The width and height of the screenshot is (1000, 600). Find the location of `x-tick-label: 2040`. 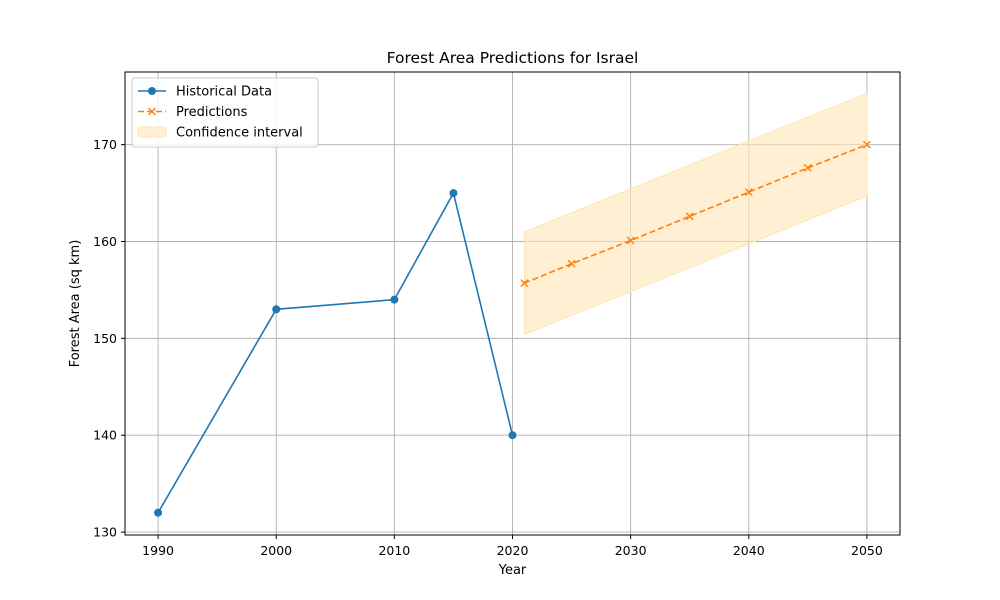

x-tick-label: 2040 is located at coordinates (749, 550).